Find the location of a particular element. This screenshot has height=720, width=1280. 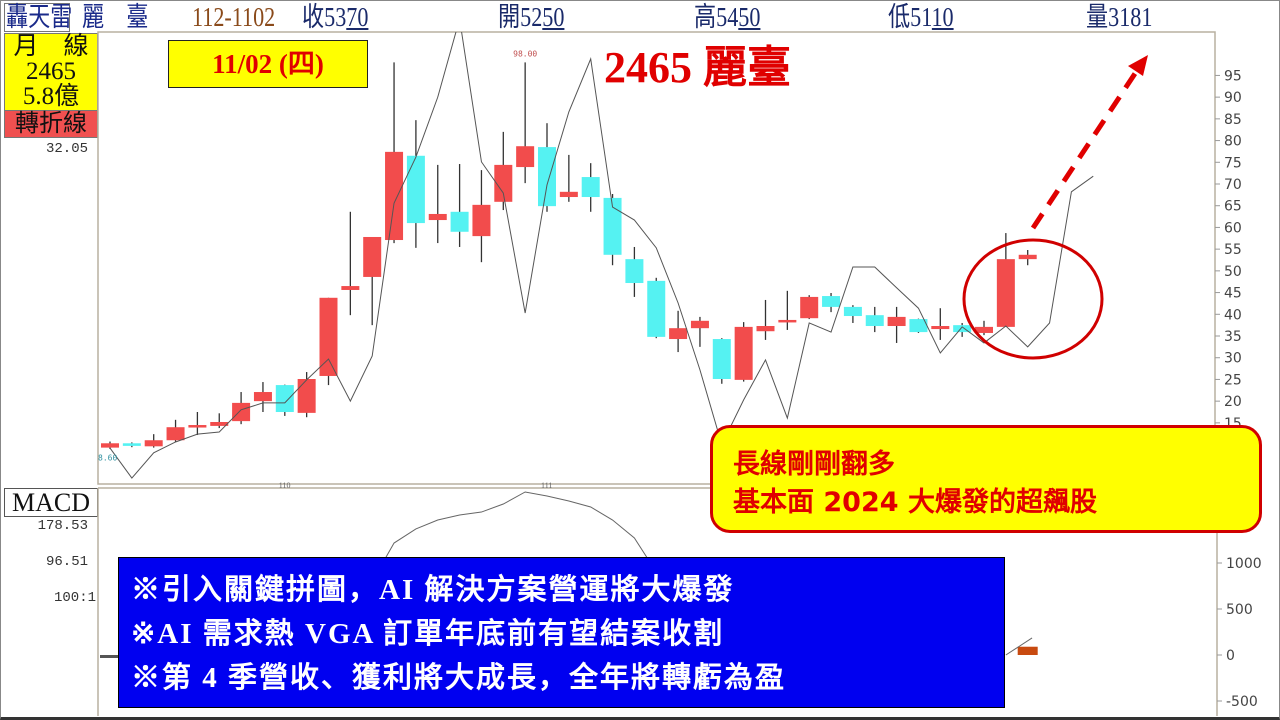

macd-y-tick-label: 0 is located at coordinates (1230, 656).